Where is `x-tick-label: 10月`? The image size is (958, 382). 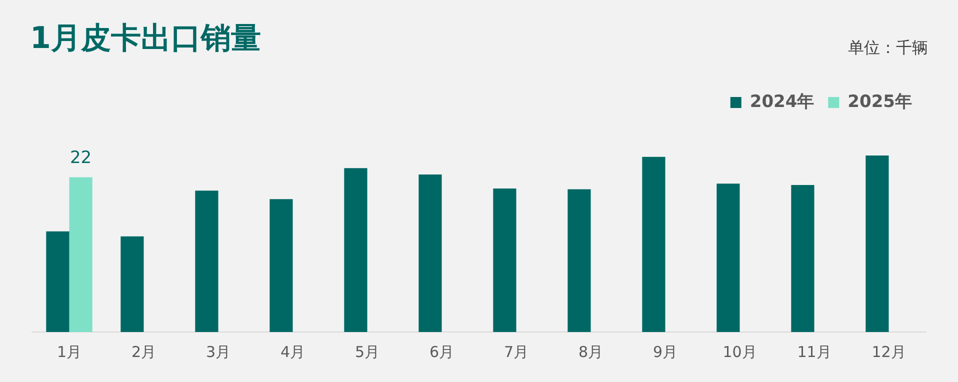
x-tick-label: 10月 is located at coordinates (739, 351).